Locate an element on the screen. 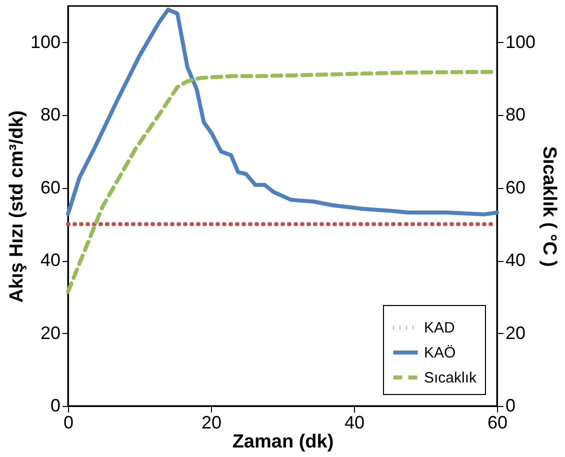 The image size is (565, 457). y2-tick-label: 80 is located at coordinates (516, 114).